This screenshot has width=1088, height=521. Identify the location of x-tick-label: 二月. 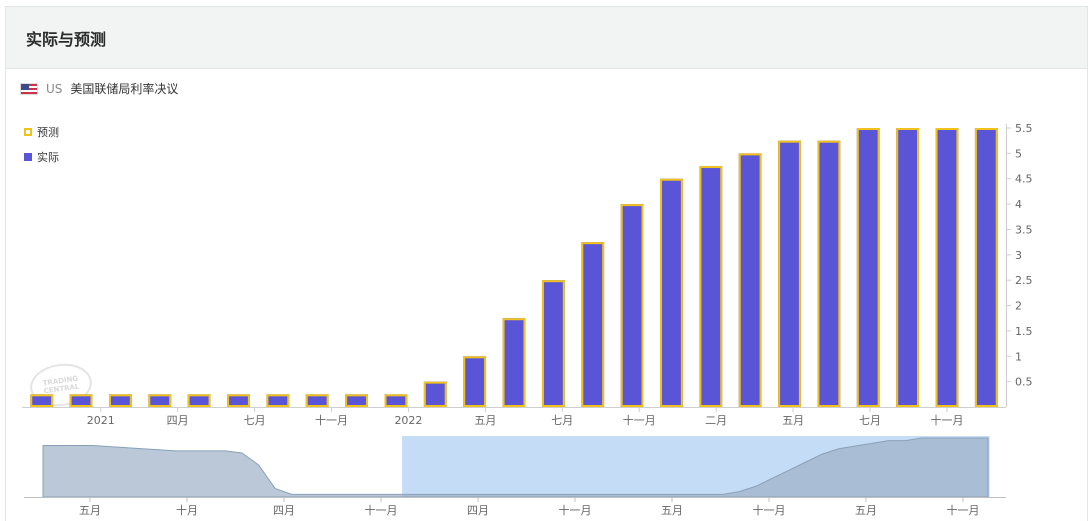
(716, 420).